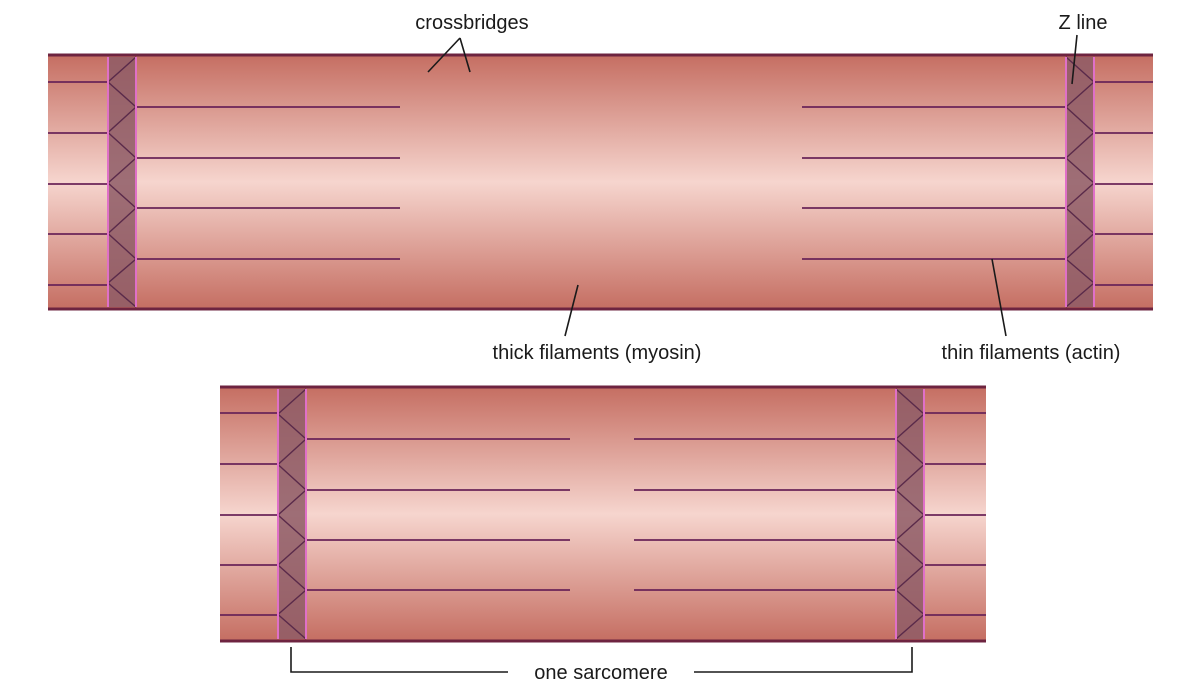  Describe the element at coordinates (472, 42) in the screenshot. I see `crossbridges-callout: crossbridges` at that location.